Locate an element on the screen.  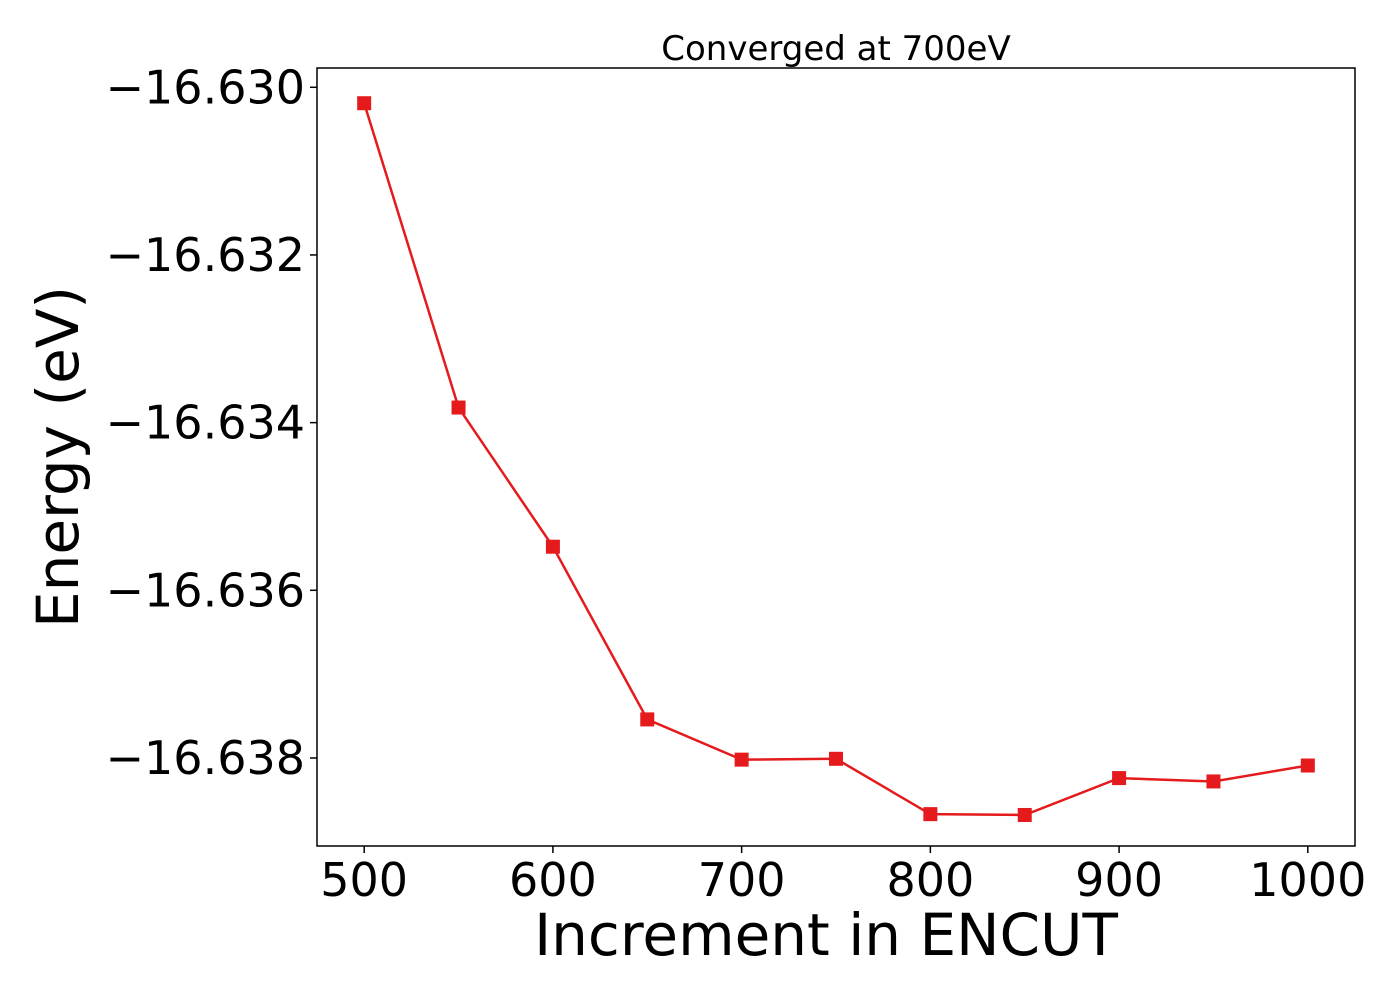
y-tick-label: −16.636 is located at coordinates (206, 590).